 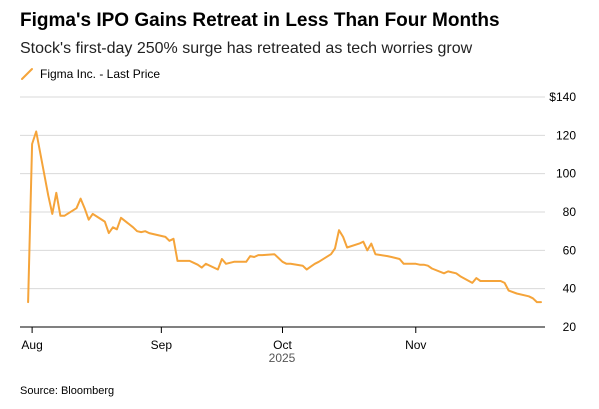 What do you see at coordinates (566, 174) in the screenshot?
I see `y-tick-label: 100` at bounding box center [566, 174].